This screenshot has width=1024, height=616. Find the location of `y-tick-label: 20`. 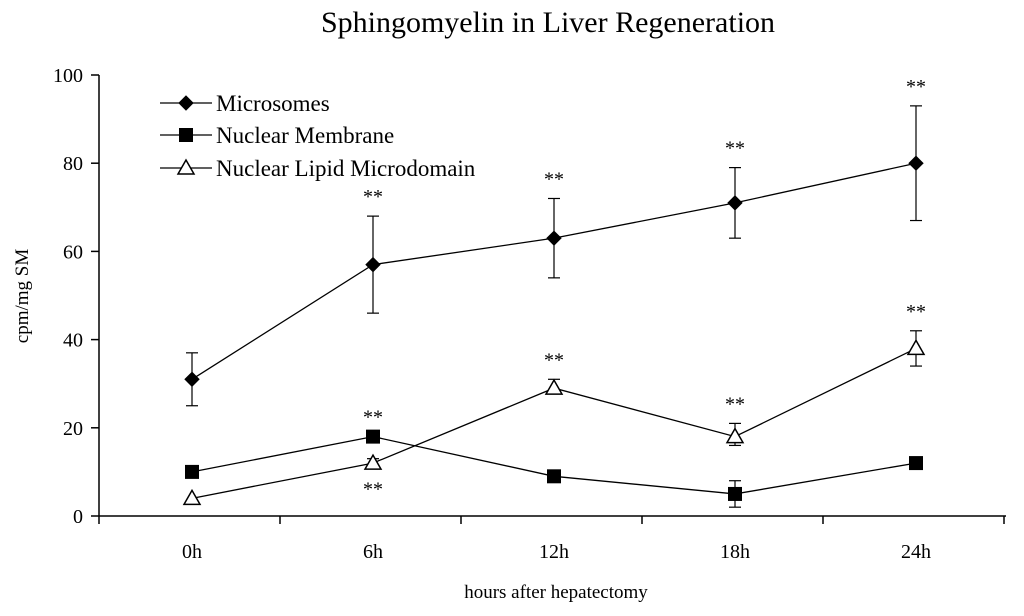

y-tick-label: 20 is located at coordinates (73, 429).